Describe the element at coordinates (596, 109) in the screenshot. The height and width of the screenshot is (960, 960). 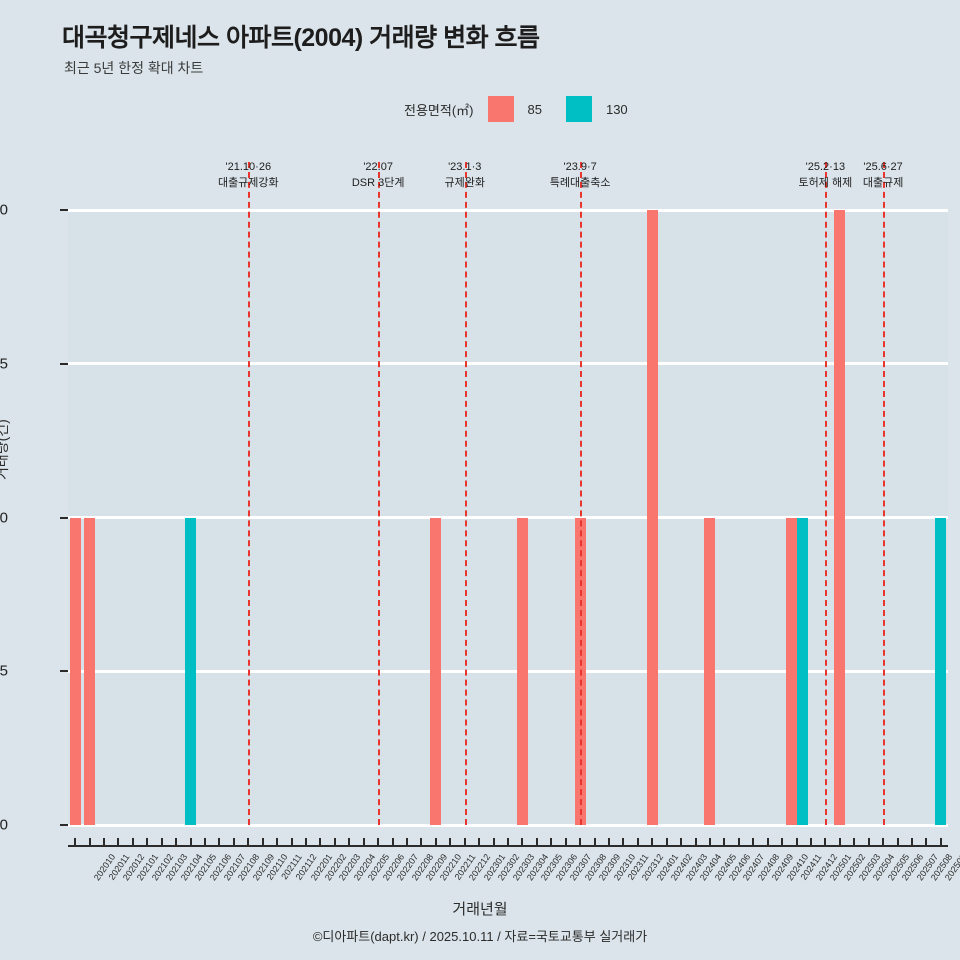
I see `legend-item-130: 130` at that location.